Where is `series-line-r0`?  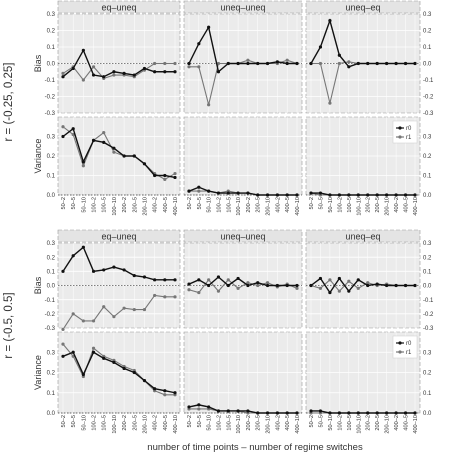 series-line-r0 is located at coordinates (242, 191).